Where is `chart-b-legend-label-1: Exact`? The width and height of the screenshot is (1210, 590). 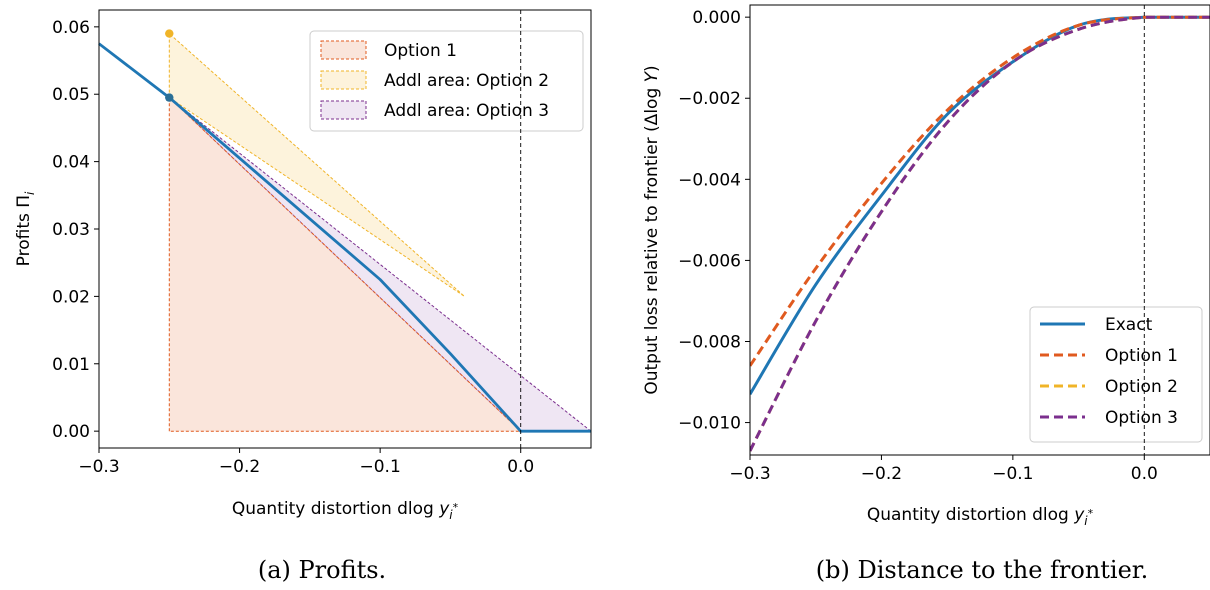 chart-b-legend-label-1: Exact is located at coordinates (1129, 325).